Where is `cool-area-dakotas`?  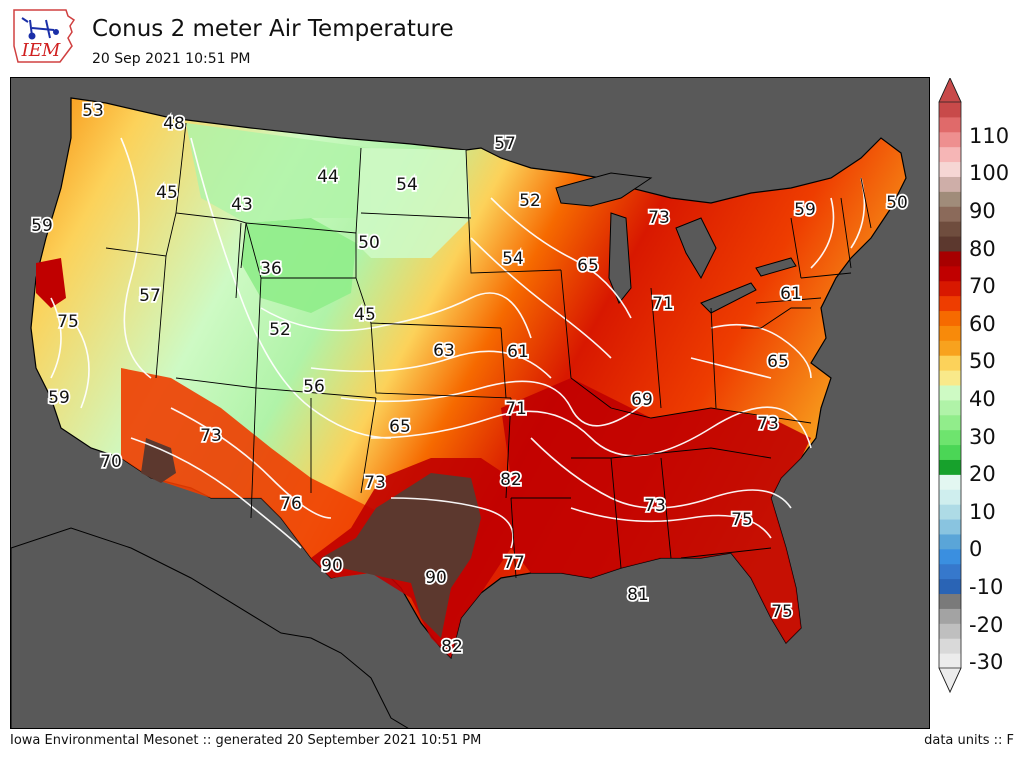
cool-area-dakotas is located at coordinates (413, 203).